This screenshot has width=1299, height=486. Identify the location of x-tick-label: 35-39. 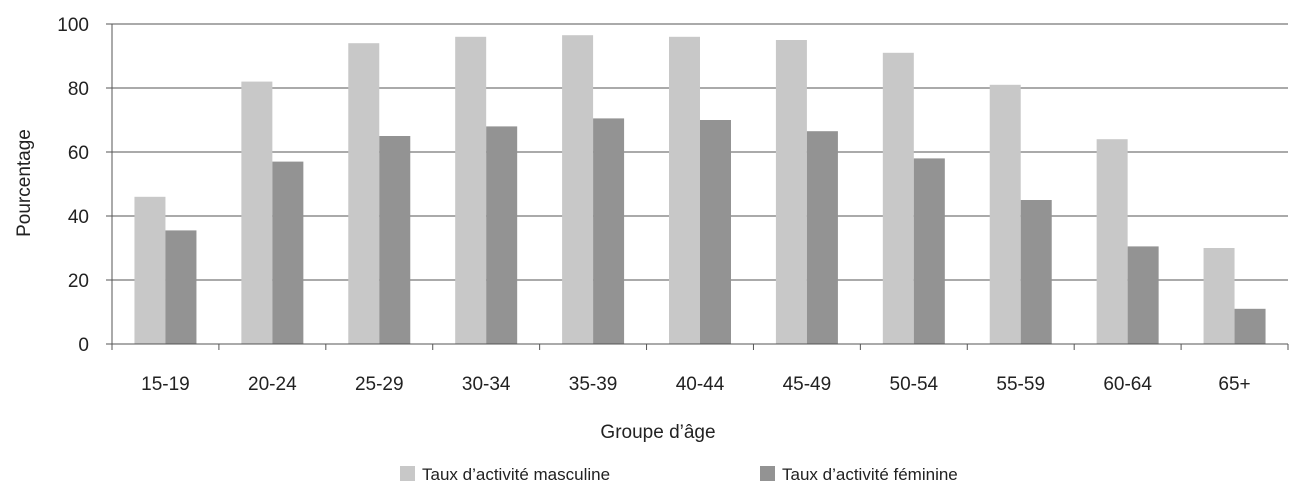
(593, 384).